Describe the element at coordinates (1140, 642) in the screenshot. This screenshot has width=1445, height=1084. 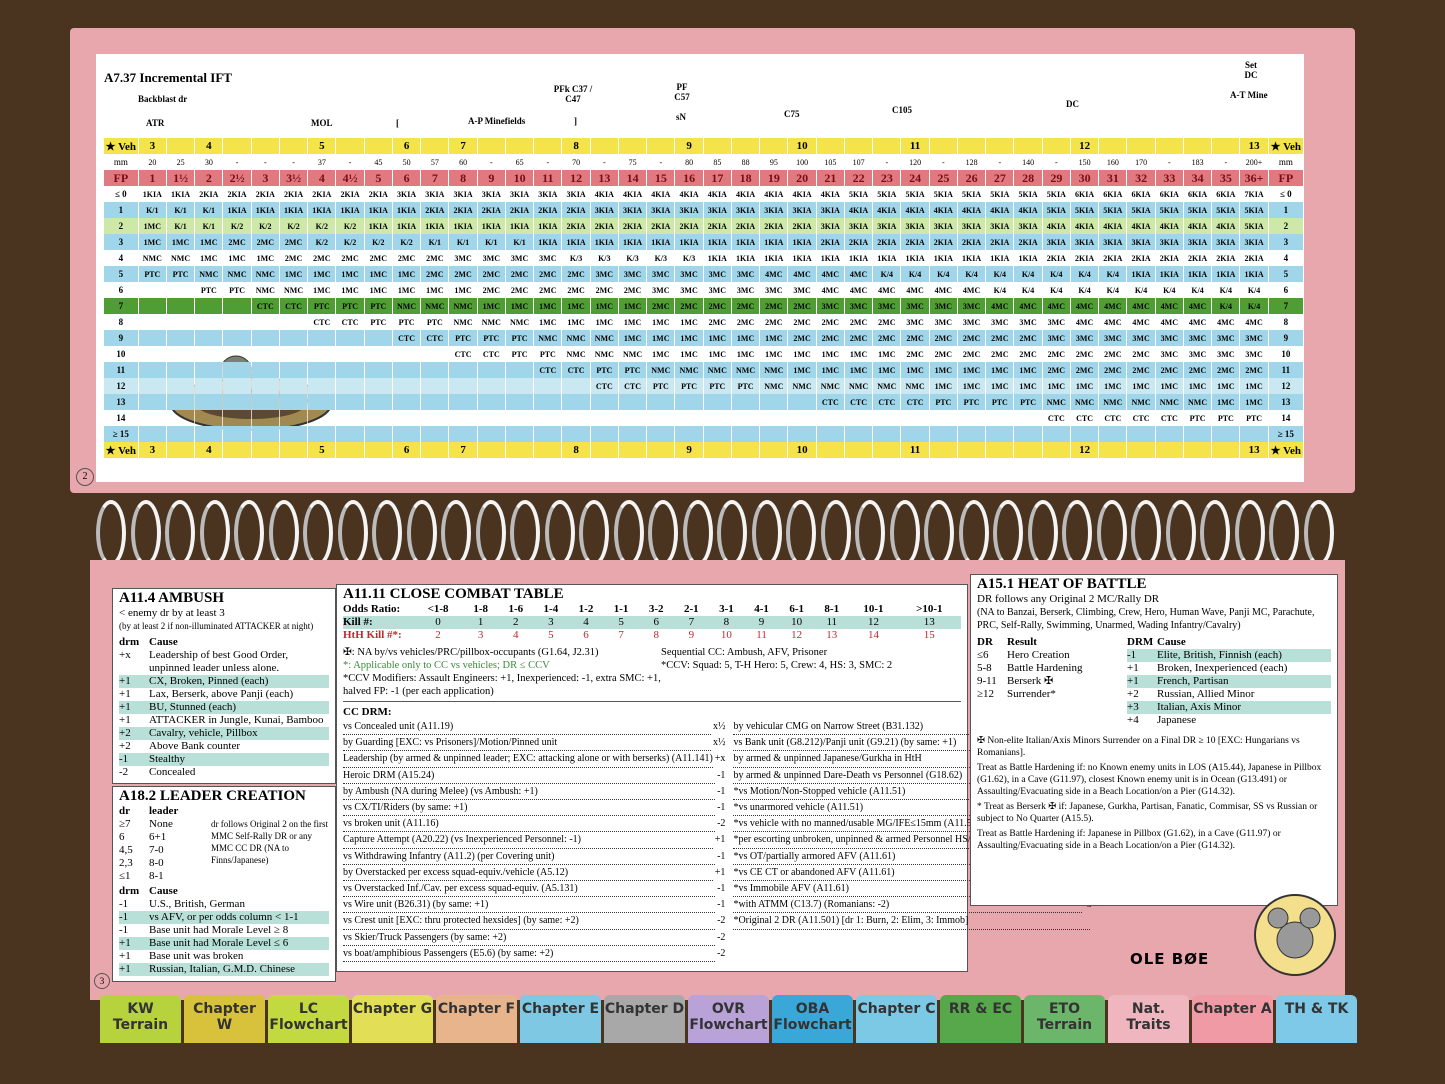
I see `col-head: DRM` at that location.